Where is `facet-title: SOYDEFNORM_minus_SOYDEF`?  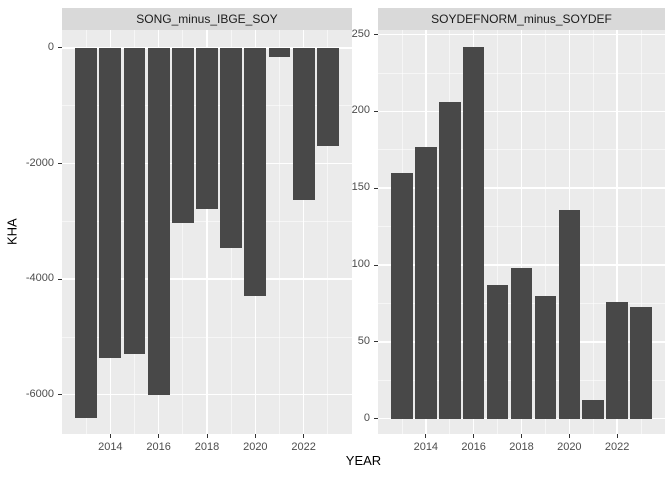
facet-title: SOYDEFNORM_minus_SOYDEF is located at coordinates (521, 19).